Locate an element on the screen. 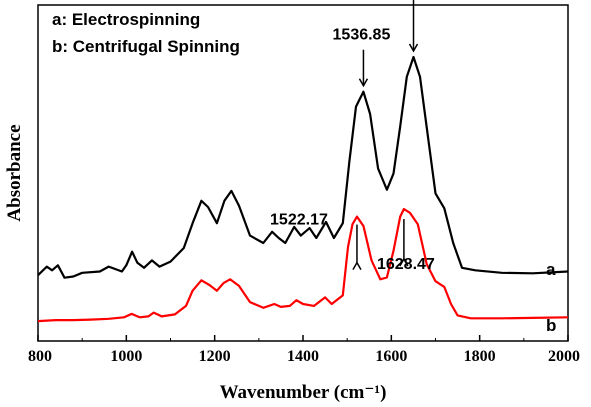 This screenshot has height=407, width=591. x-tick-label-1200: 1200 is located at coordinates (215, 356).